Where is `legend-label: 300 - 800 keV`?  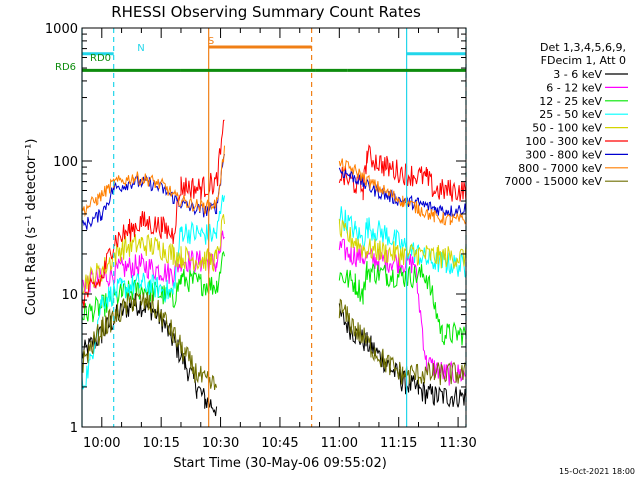
legend-label: 300 - 800 keV is located at coordinates (563, 154).